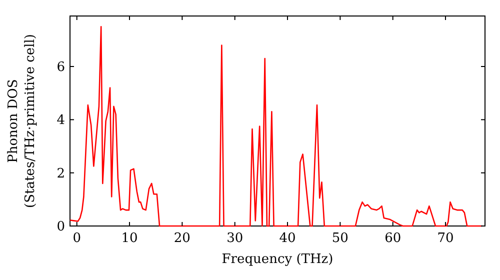 The width and height of the screenshot is (500, 280). Describe the element at coordinates (60, 227) in the screenshot. I see `y-tick-label: 0` at that location.